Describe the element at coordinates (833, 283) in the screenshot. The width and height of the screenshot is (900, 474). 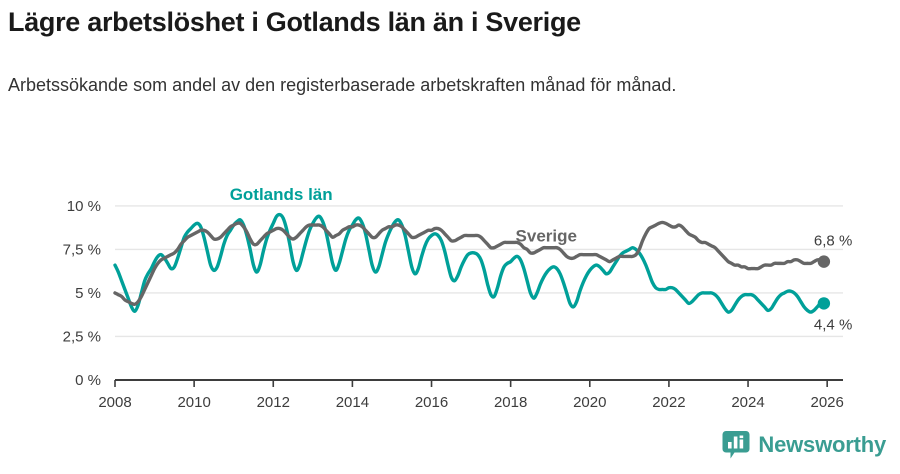
I see `series-end-value-labels-group: 6,8 % 4,4 %` at that location.